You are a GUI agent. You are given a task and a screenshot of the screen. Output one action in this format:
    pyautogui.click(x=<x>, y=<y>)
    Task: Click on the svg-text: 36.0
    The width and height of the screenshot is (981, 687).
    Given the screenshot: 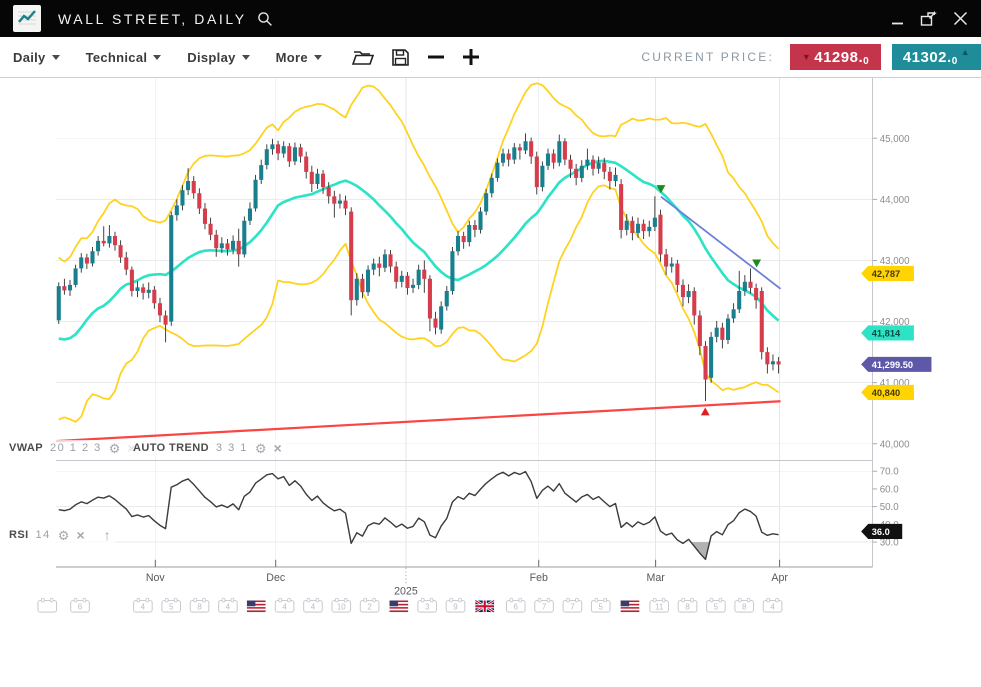 What is the action you would take?
    pyautogui.click(x=881, y=532)
    